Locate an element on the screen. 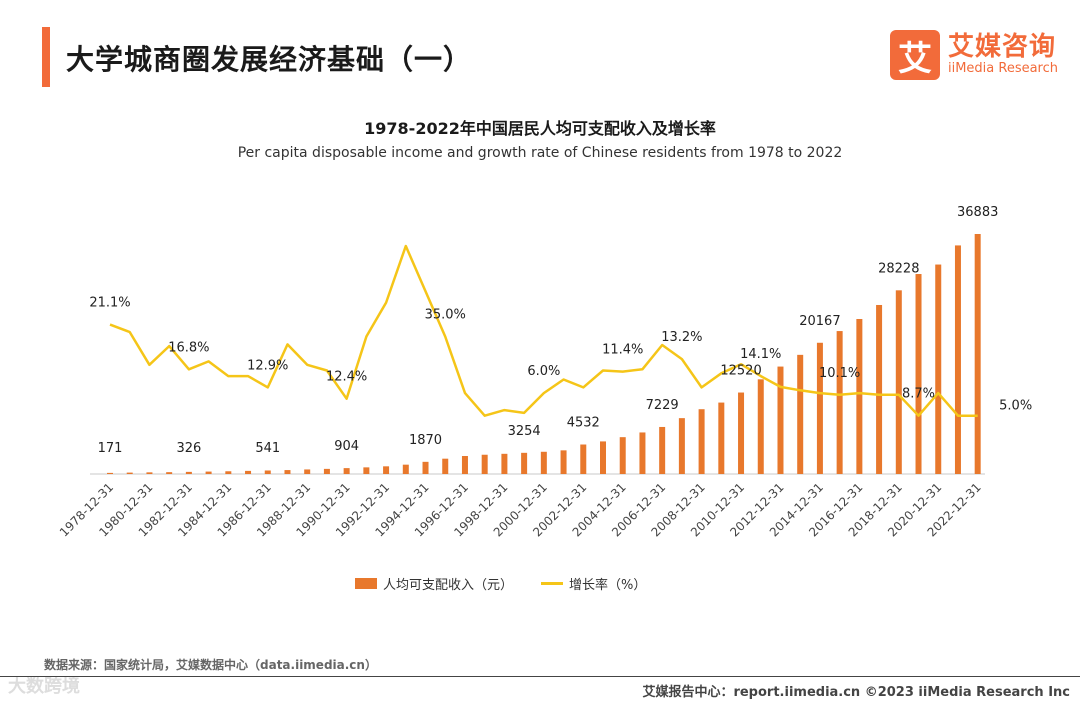 The image size is (1080, 702). legend-item-income: 人均可支配收入（元） is located at coordinates (434, 583).